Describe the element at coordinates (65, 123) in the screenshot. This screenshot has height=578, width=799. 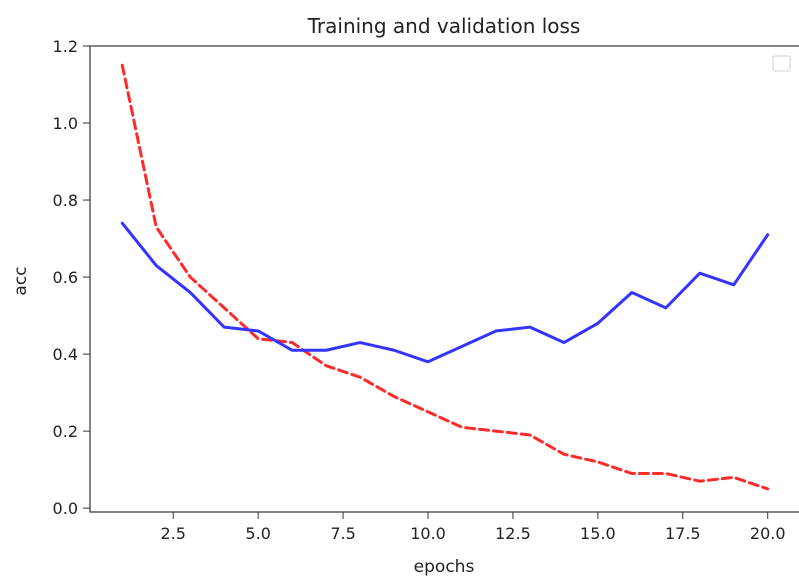
I see `y-tick-label: 1.0` at that location.